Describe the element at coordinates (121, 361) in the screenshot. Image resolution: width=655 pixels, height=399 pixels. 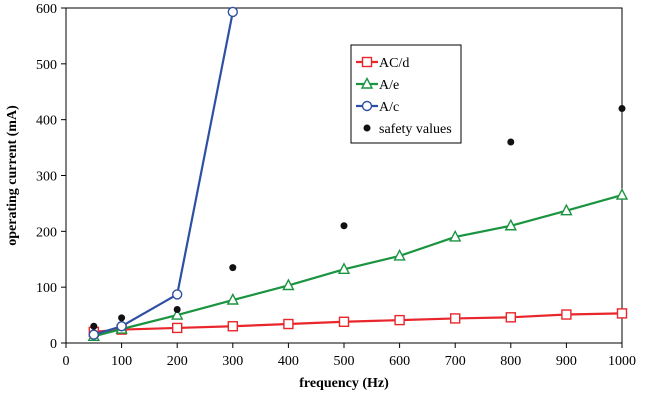
I see `x-tick-label: 100` at that location.